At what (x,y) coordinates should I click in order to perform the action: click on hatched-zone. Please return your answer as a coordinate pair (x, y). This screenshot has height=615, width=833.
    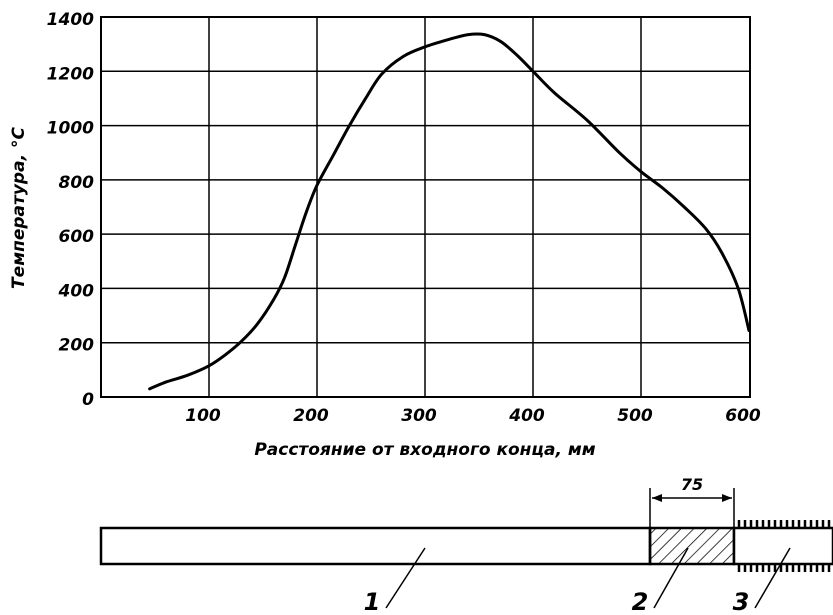
    Looking at the image, I should click on (692, 546).